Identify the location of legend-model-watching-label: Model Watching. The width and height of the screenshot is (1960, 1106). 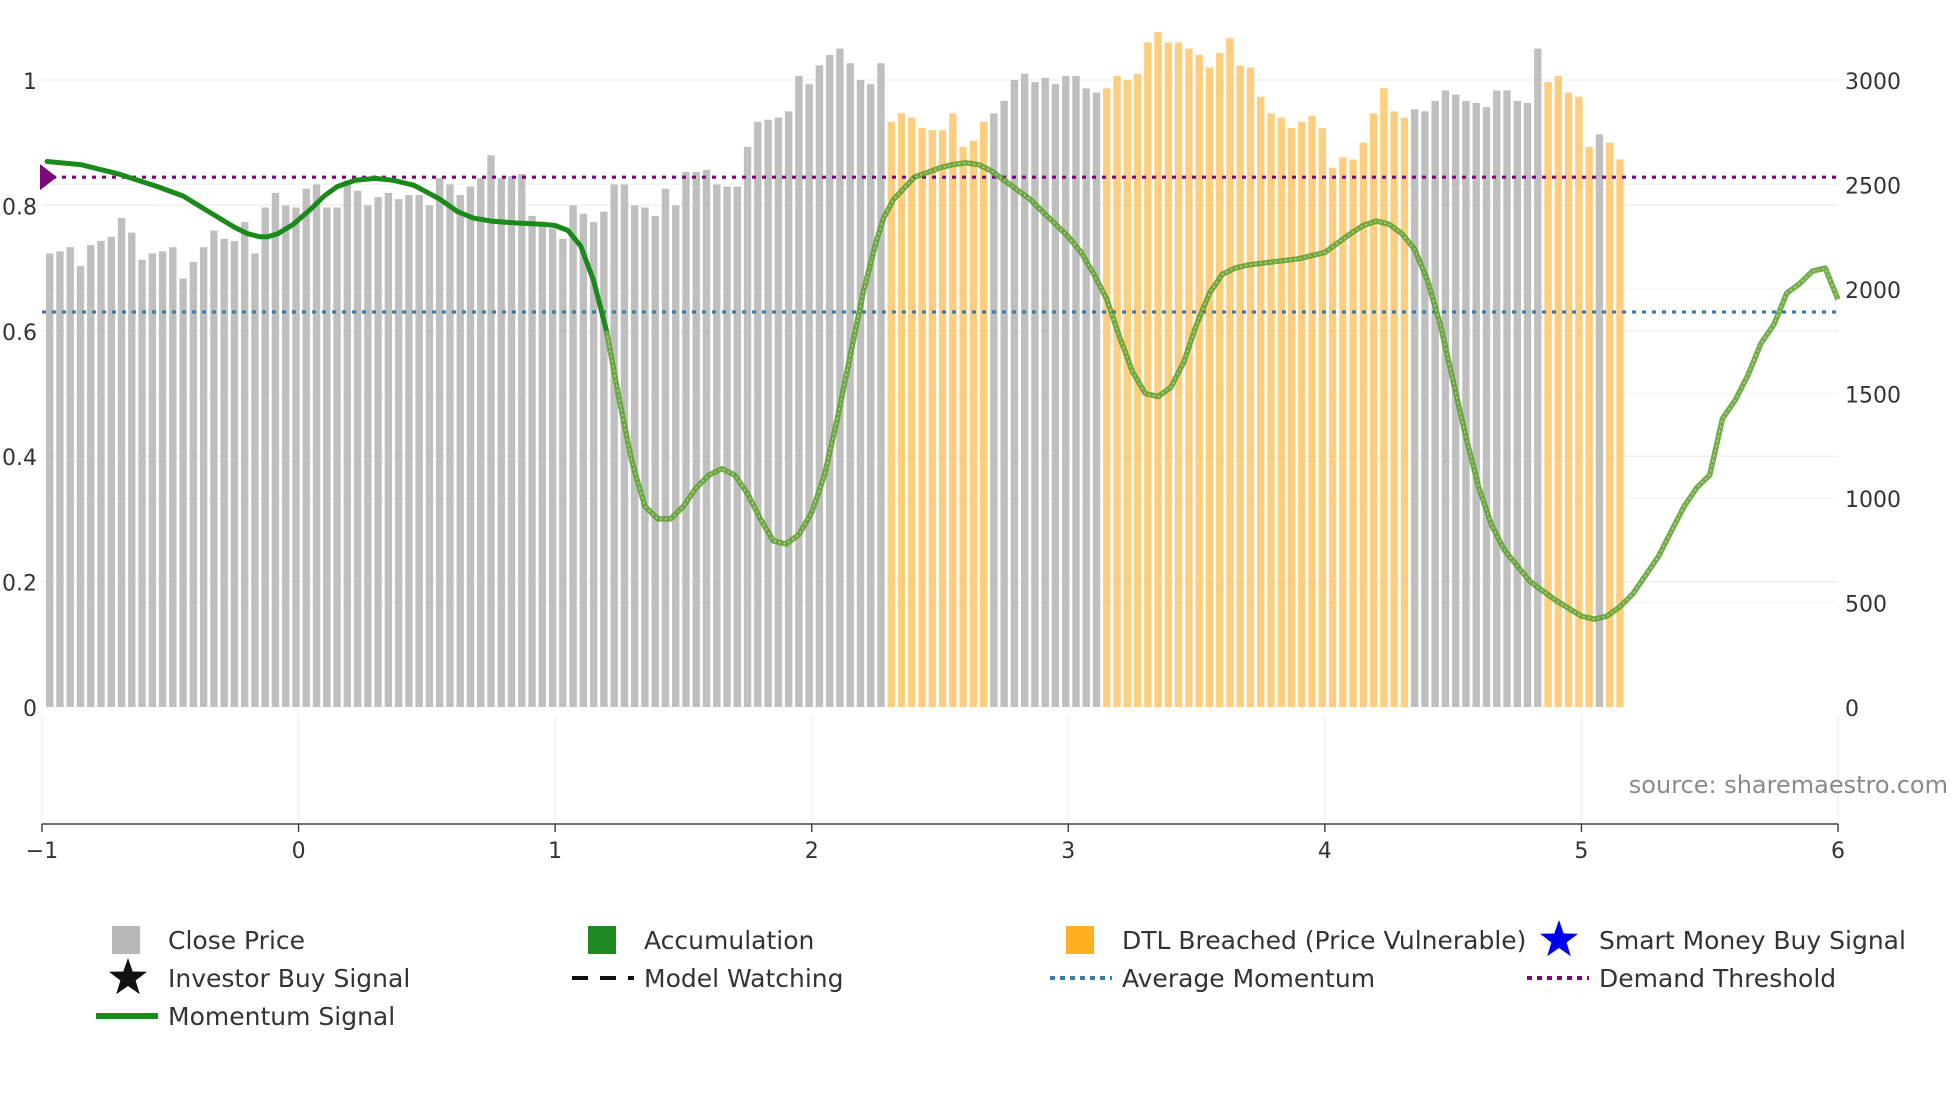
(744, 978).